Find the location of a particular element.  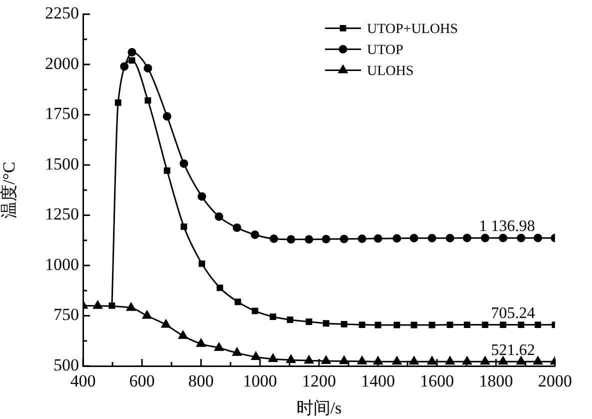

legend-label: UTOP+ULOHS is located at coordinates (412, 29).